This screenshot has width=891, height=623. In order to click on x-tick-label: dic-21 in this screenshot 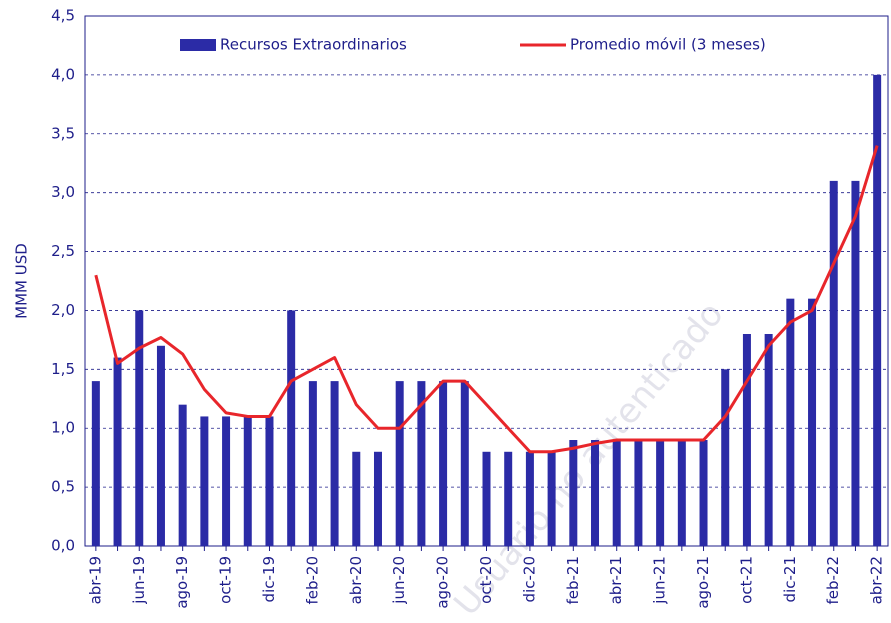, I will do `click(790, 579)`.